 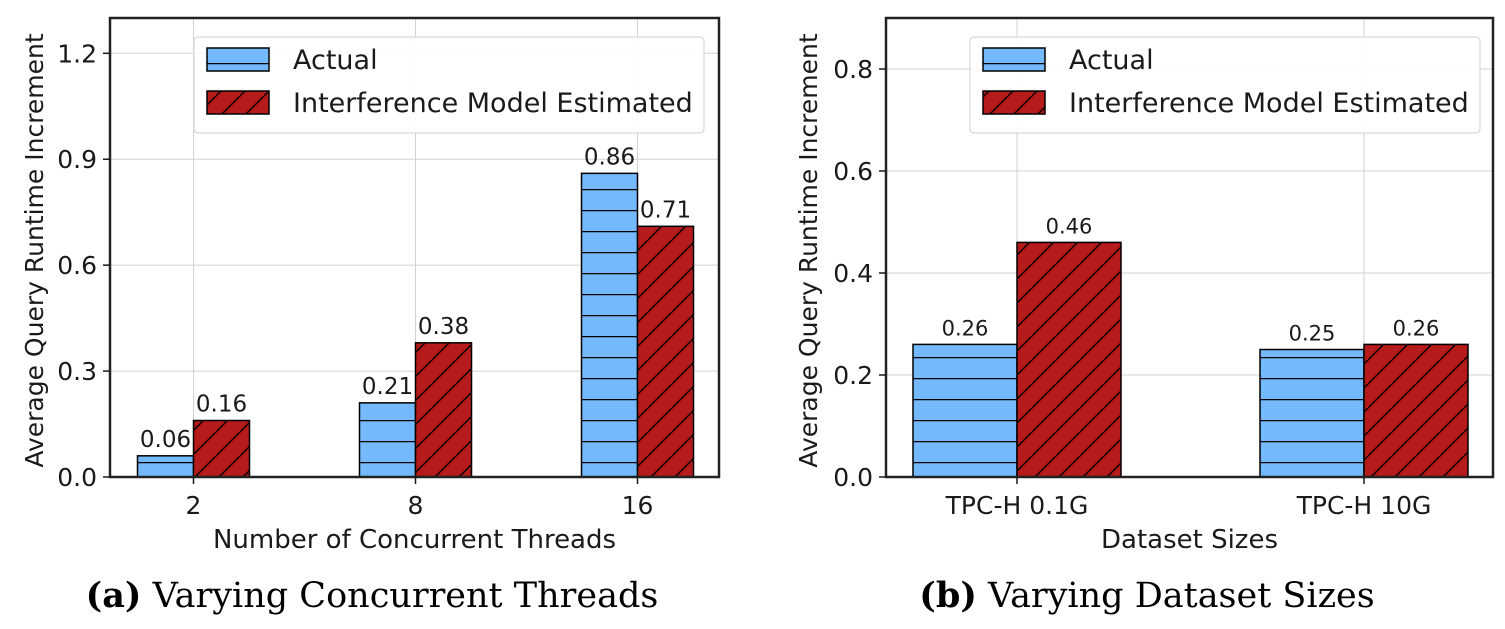 What do you see at coordinates (948, 595) in the screenshot?
I see `caption-letter: (b)` at bounding box center [948, 595].